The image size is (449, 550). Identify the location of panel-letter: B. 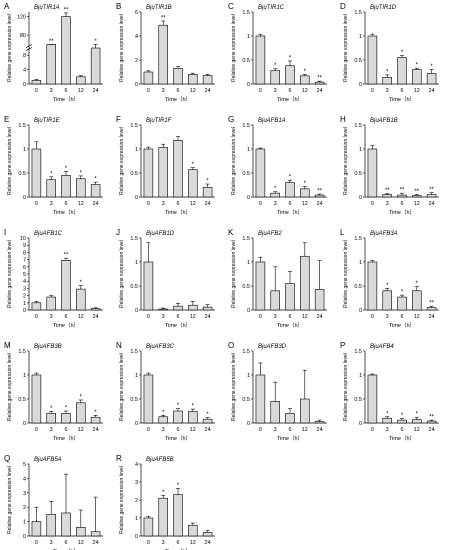
(118, 6).